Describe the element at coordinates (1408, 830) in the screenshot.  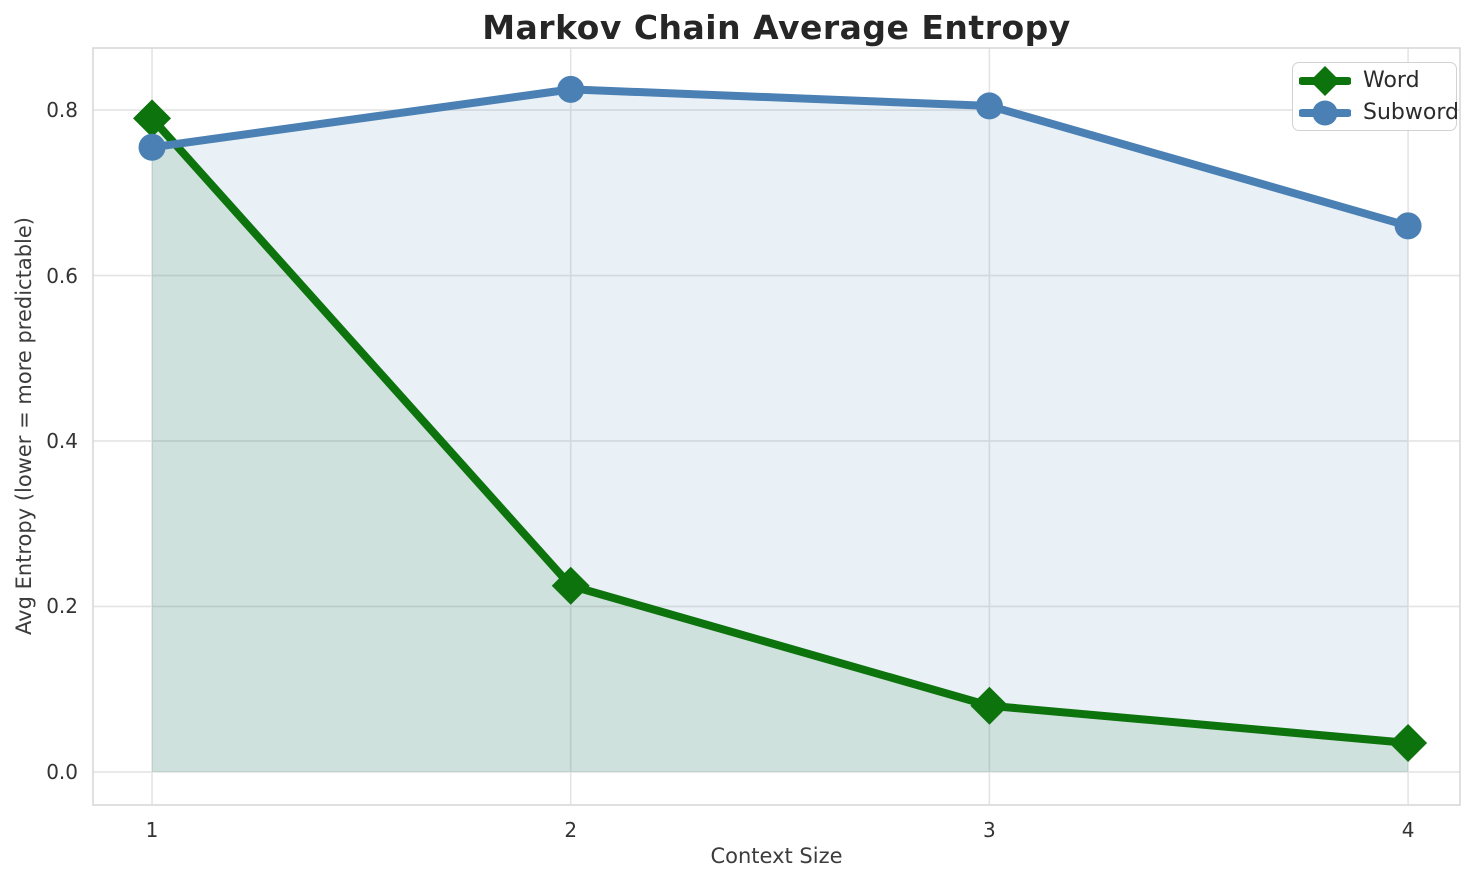
I see `x-tick-label: 4` at that location.